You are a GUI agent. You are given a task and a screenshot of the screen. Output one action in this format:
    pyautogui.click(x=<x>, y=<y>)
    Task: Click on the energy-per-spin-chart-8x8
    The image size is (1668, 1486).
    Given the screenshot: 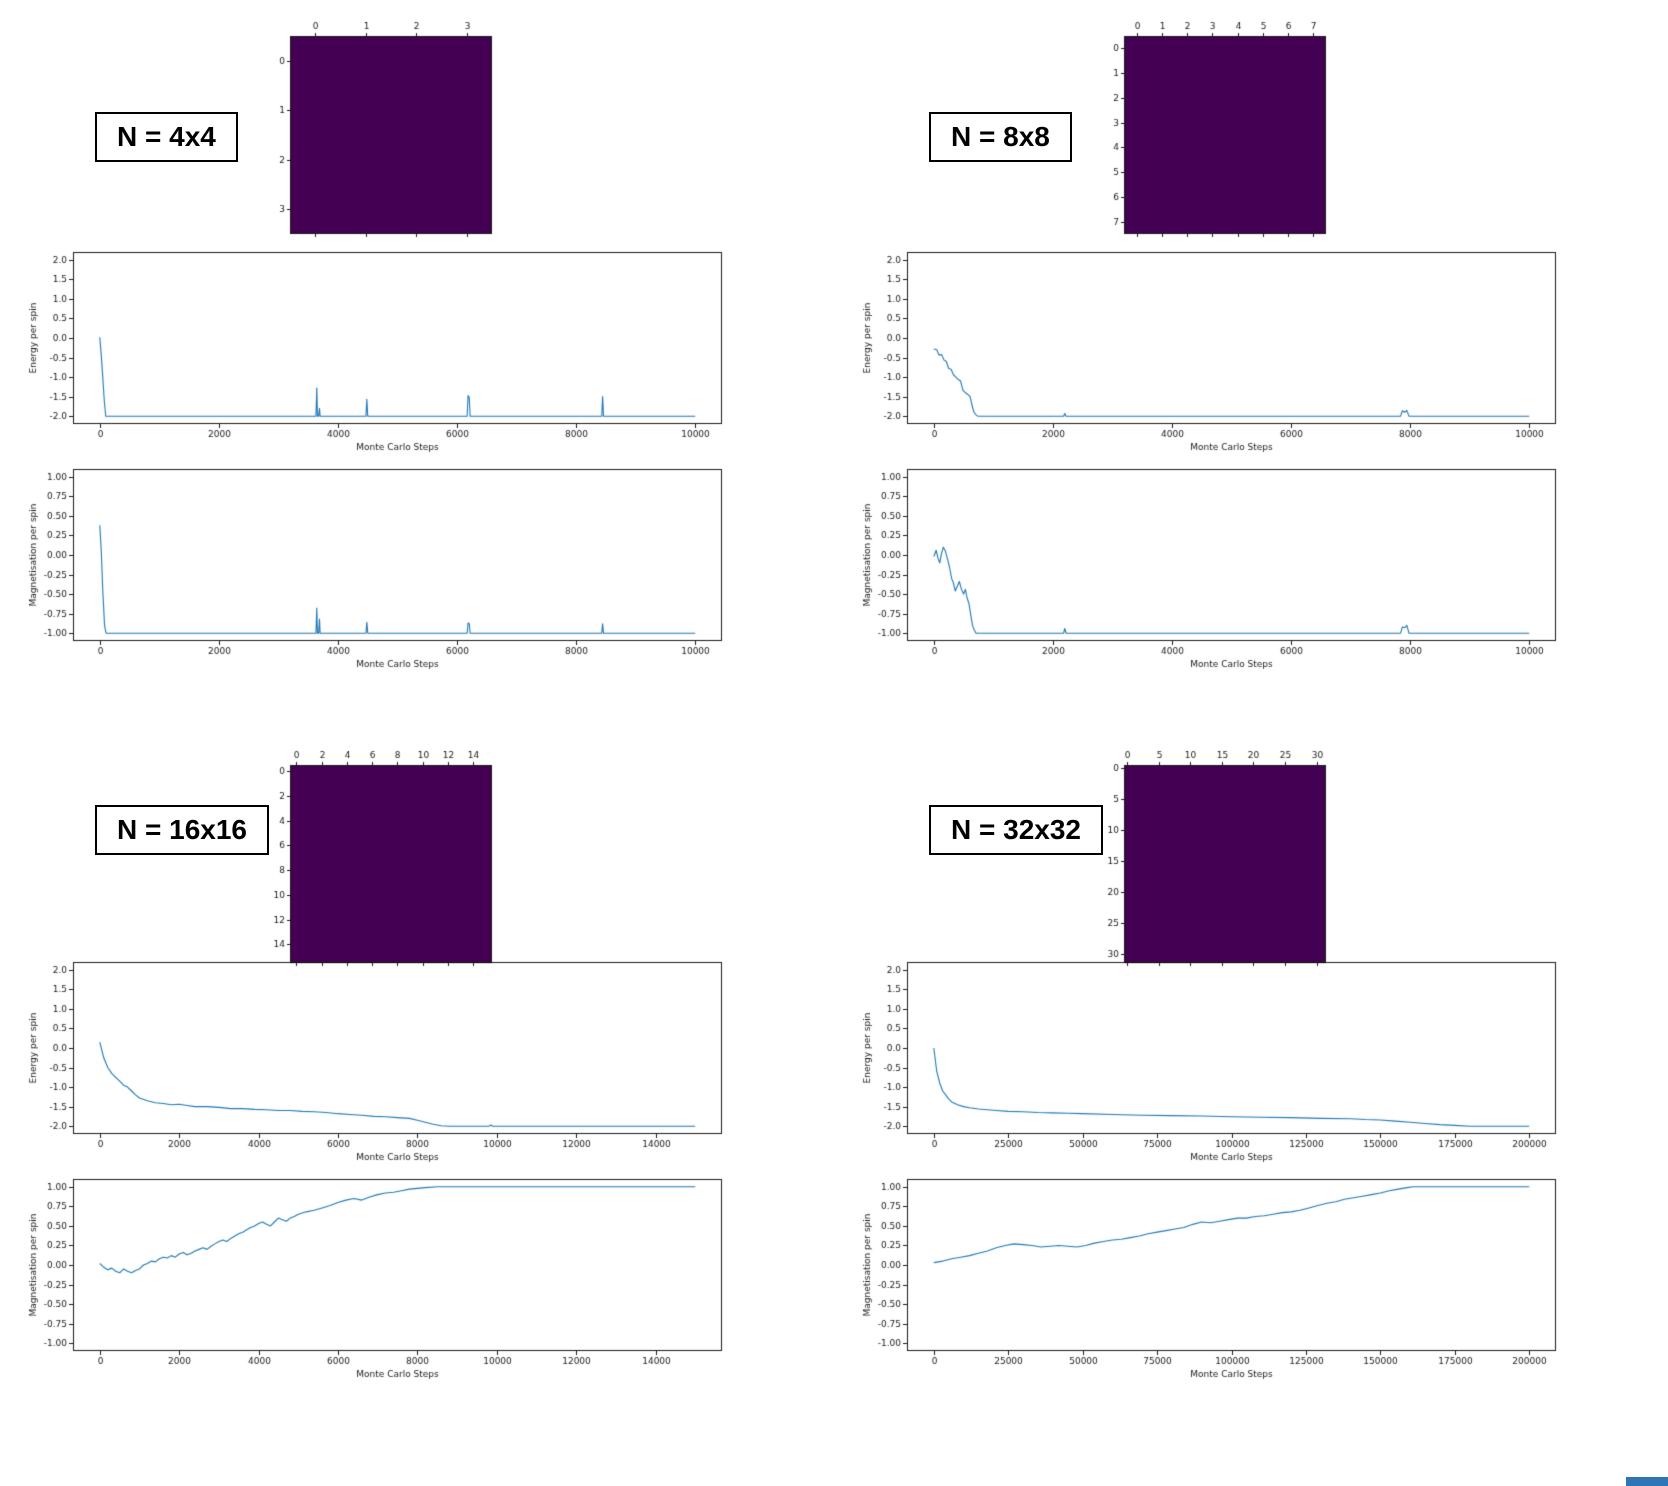 What is the action you would take?
    pyautogui.click(x=1211, y=351)
    